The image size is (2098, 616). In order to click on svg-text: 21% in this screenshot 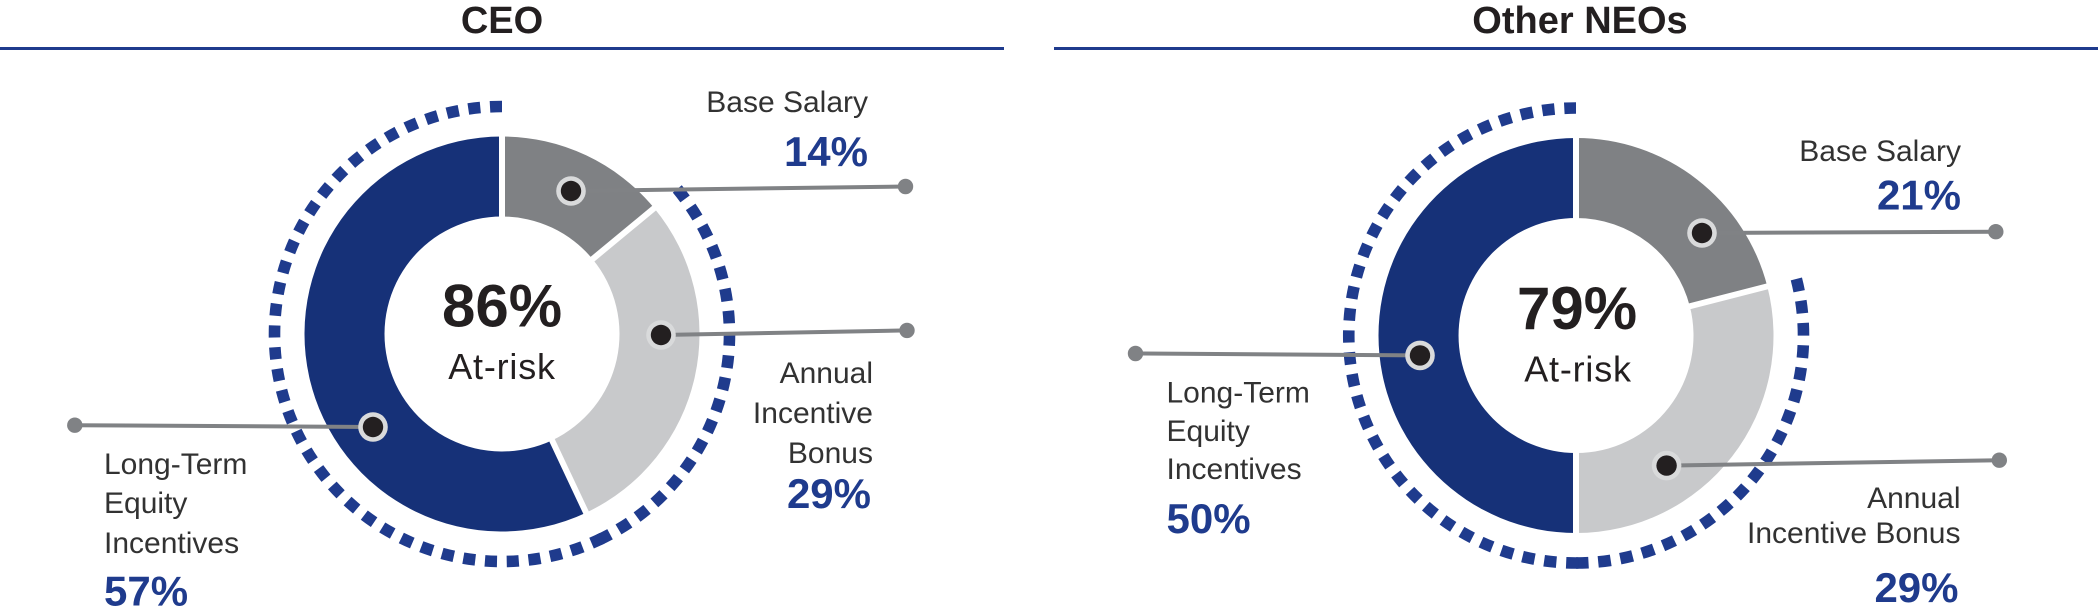, I will do `click(1919, 195)`.